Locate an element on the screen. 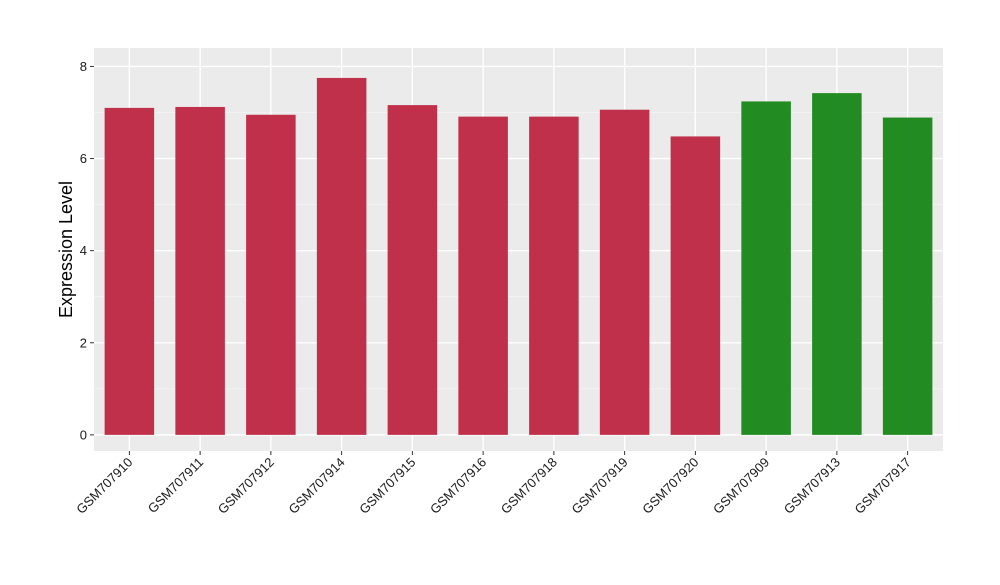  x-tick-label: GSM707909 is located at coordinates (741, 486).